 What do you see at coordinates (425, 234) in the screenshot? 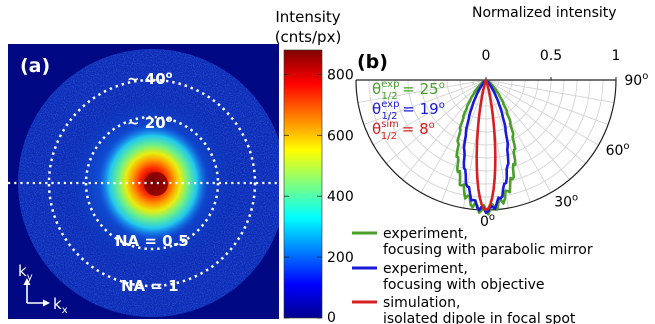
I see `legend-label-1-line1: experiment,` at bounding box center [425, 234].